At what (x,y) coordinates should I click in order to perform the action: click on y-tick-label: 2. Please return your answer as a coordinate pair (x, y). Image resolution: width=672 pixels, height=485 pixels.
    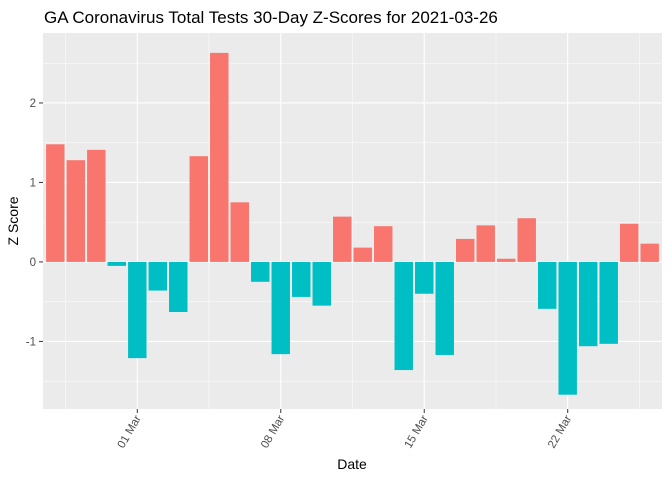
    Looking at the image, I should click on (33, 104).